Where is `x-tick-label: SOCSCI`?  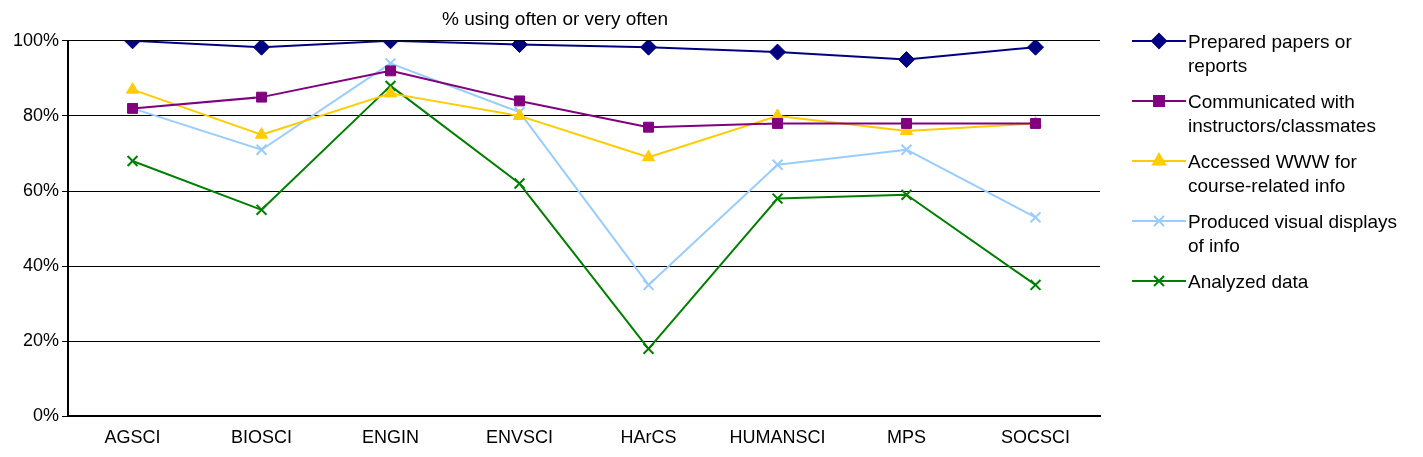 x-tick-label: SOCSCI is located at coordinates (1035, 437).